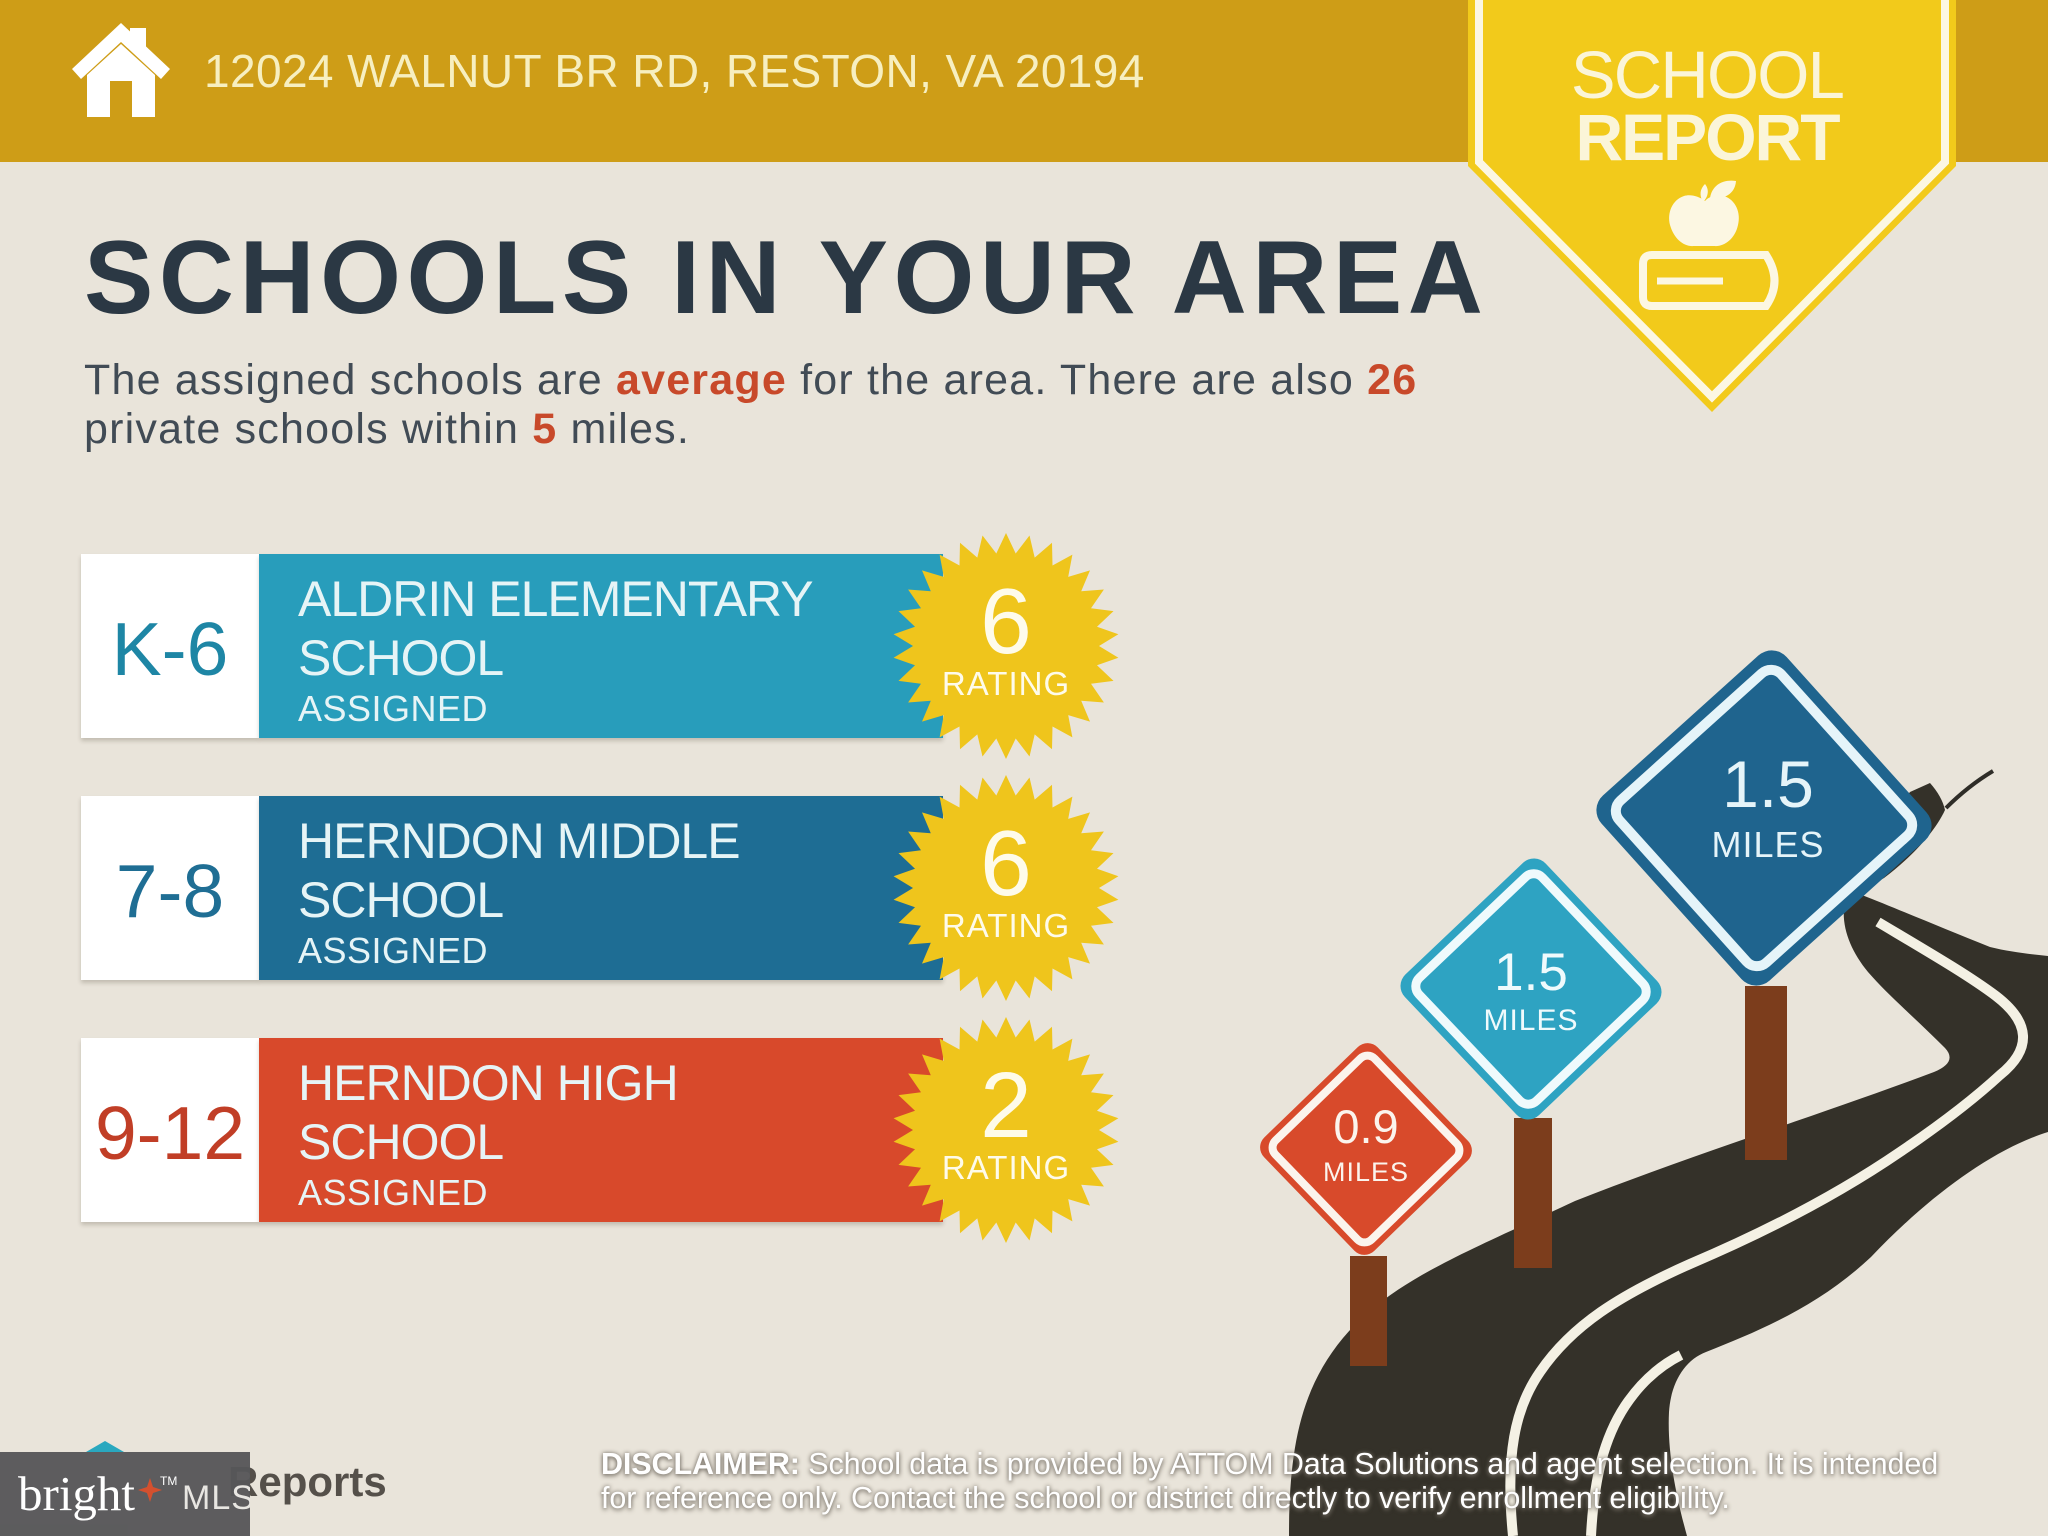  I want to click on svg-text: SCHOOL, so click(1707, 75).